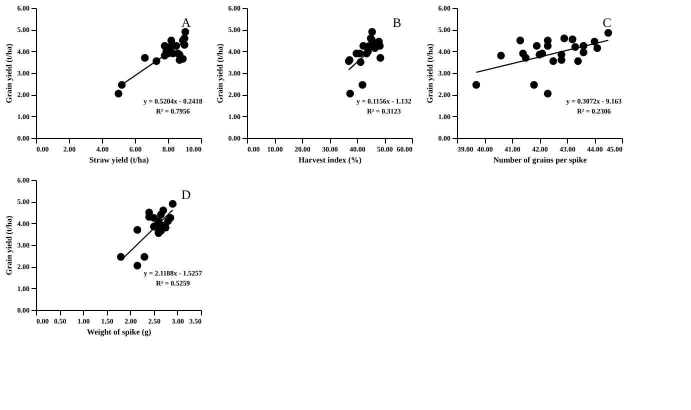 This screenshot has height=410, width=691. I want to click on annotation: D, so click(186, 194).